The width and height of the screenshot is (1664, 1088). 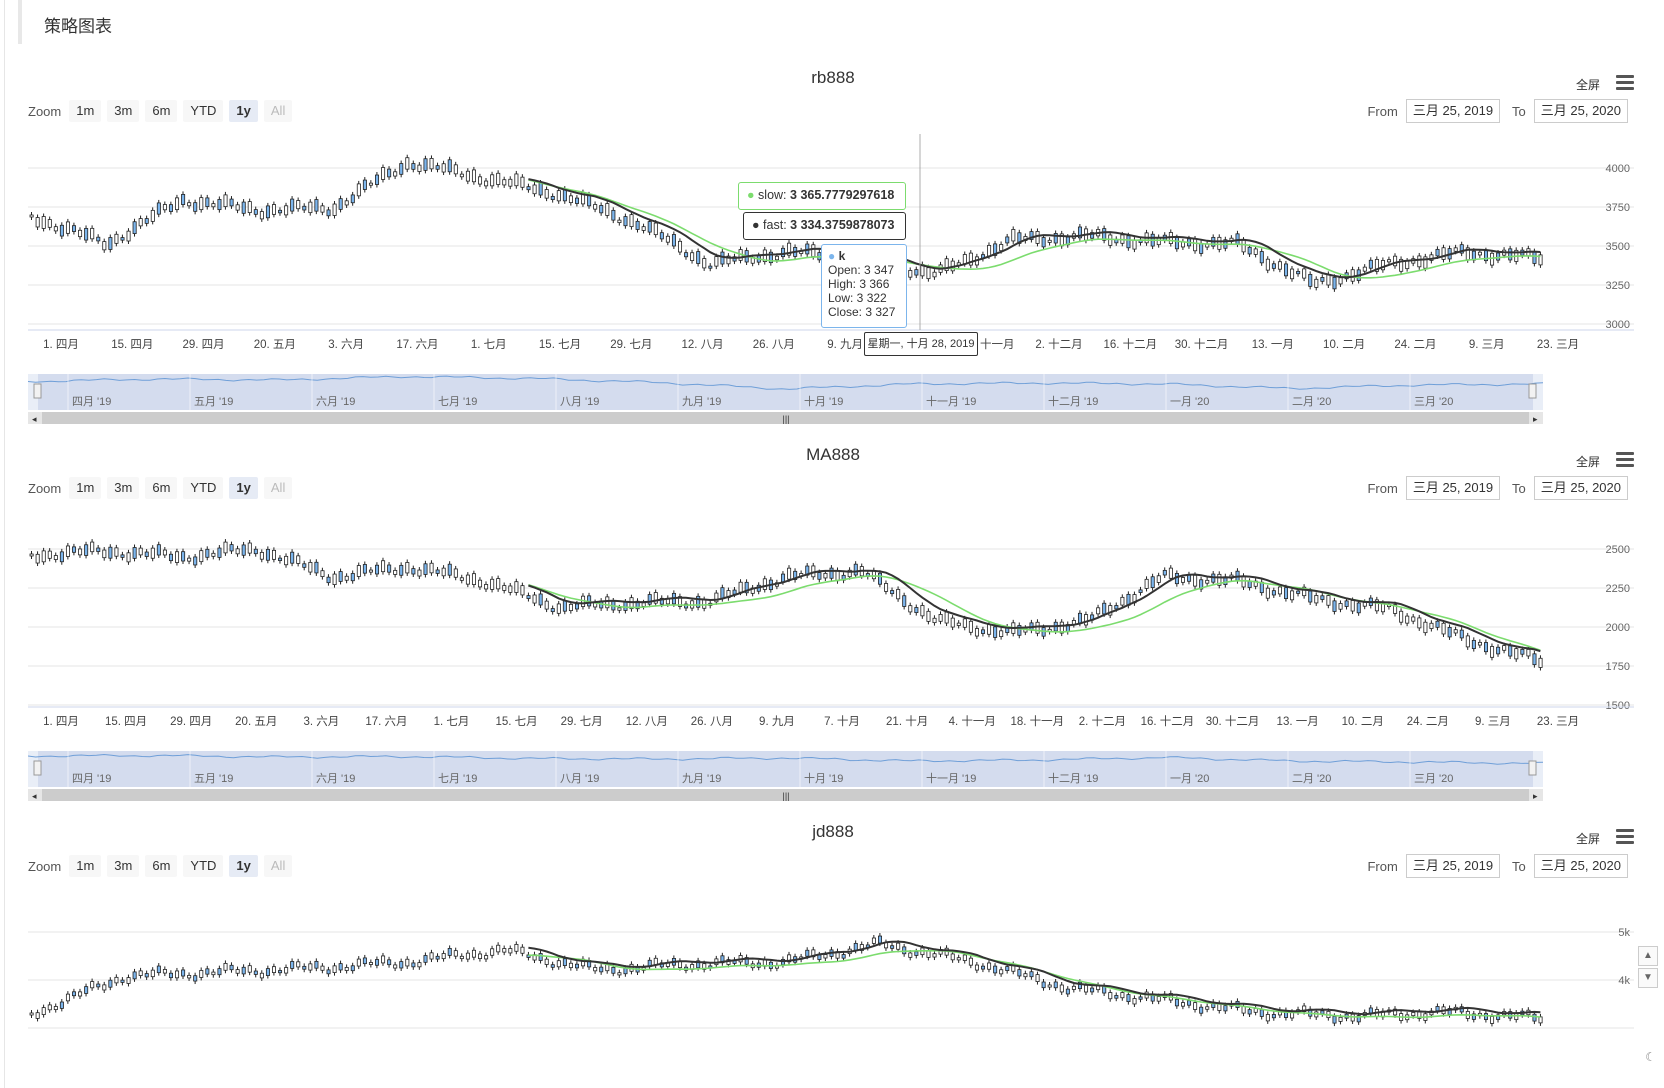 I want to click on x-tick-label: 30. 十二月, so click(x=1233, y=721).